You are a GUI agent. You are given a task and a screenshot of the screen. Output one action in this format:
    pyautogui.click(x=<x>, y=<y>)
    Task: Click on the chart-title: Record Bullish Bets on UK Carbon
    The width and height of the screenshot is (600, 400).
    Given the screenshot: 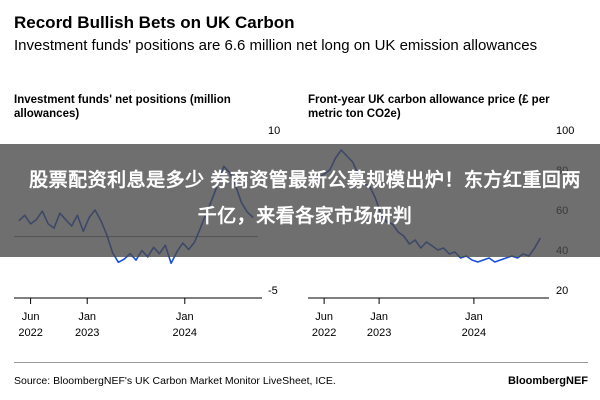 What is the action you would take?
    pyautogui.click(x=154, y=22)
    